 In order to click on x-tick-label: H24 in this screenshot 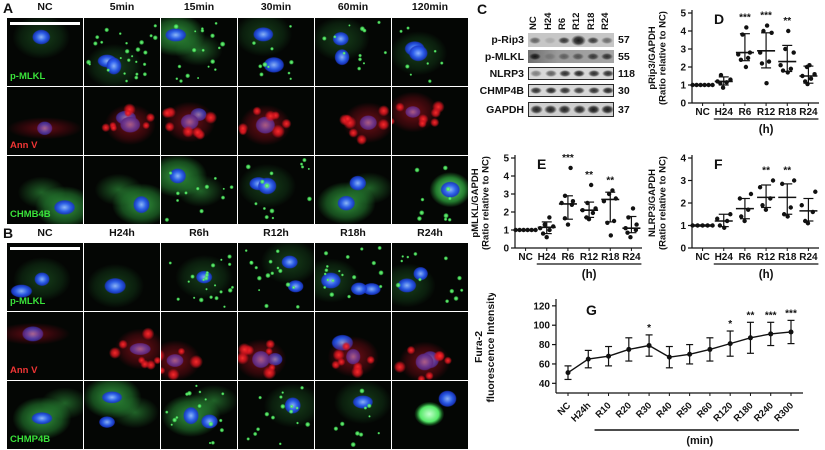, I will do `click(547, 257)`.